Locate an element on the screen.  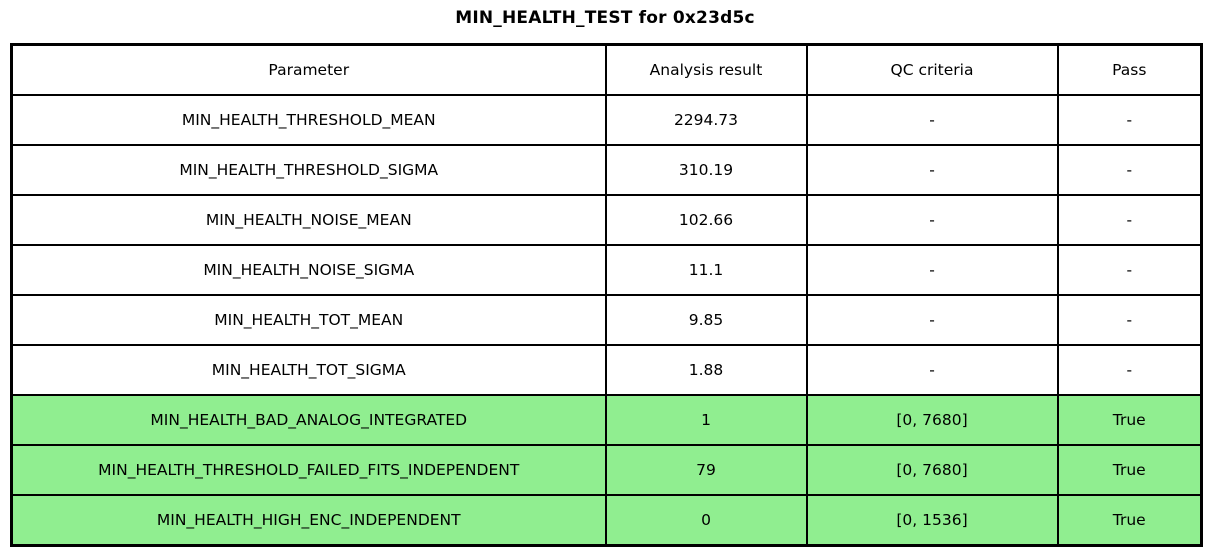
parameter-cell: MIN_HEALTH_TOT_MEAN is located at coordinates (308, 320).